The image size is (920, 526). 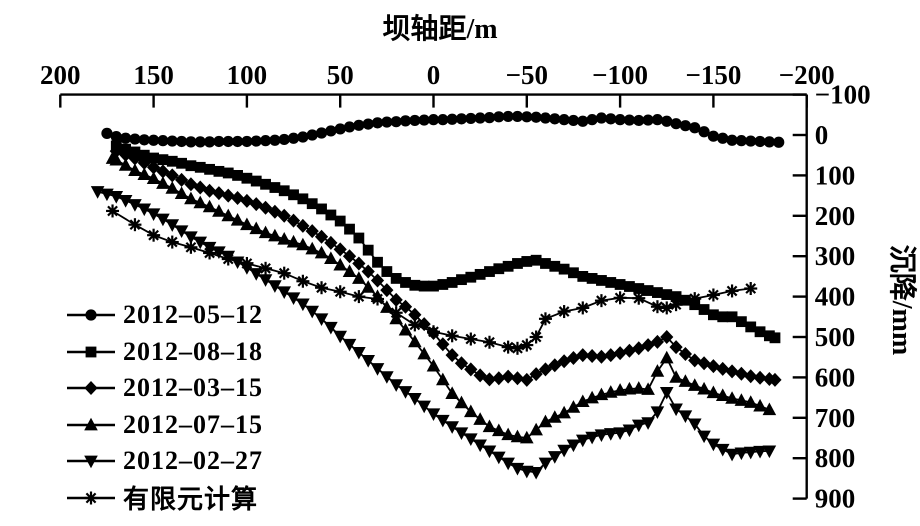 What do you see at coordinates (902, 300) in the screenshot?
I see `y-axis-title: 沉降/mm` at bounding box center [902, 300].